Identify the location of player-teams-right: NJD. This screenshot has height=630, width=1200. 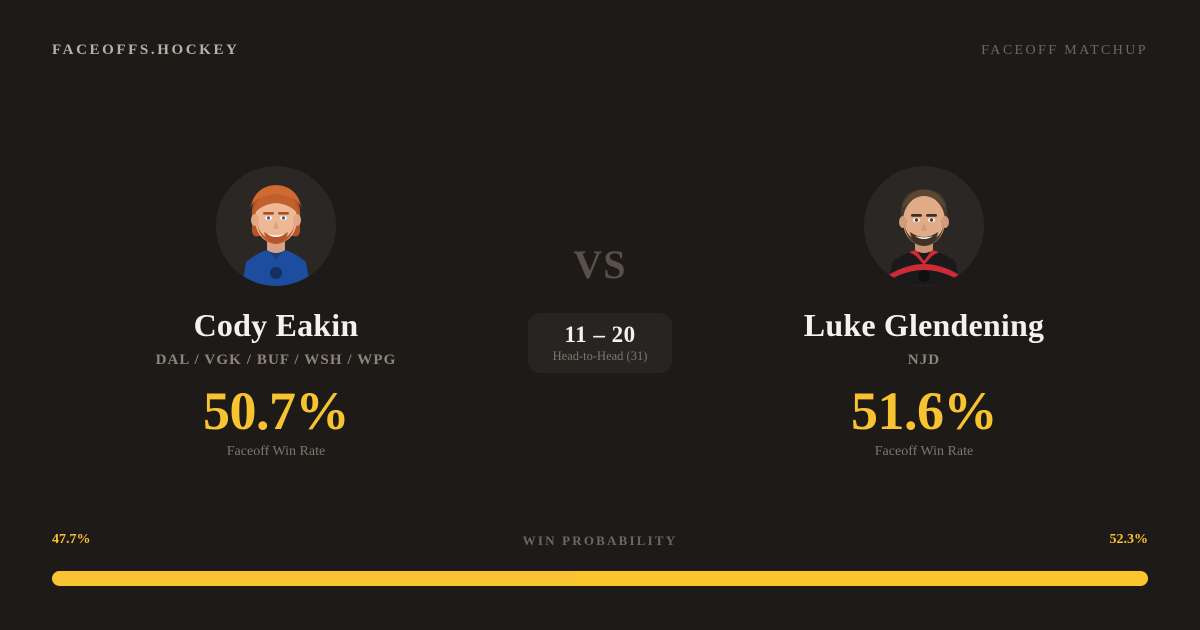
(924, 360).